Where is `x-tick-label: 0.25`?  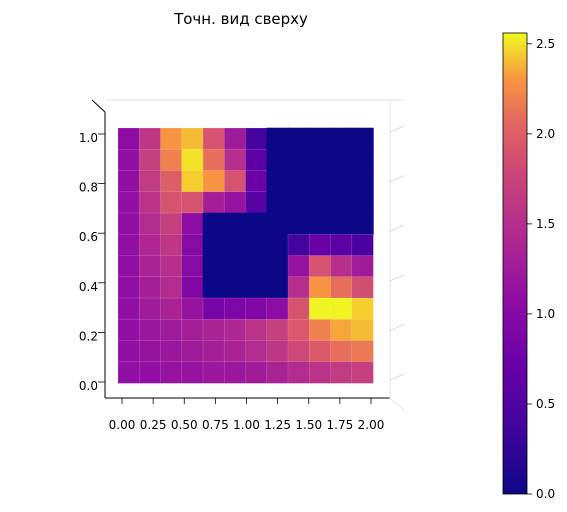 x-tick-label: 0.25 is located at coordinates (153, 425).